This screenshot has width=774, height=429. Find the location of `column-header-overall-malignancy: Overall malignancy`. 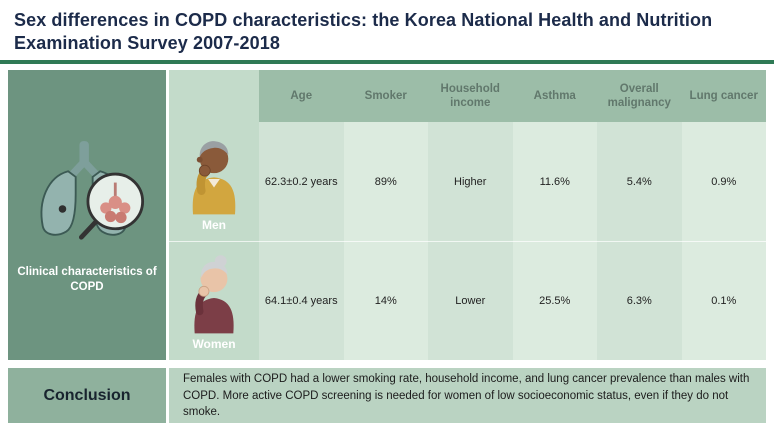

column-header-overall-malignancy: Overall malignancy is located at coordinates (639, 96).